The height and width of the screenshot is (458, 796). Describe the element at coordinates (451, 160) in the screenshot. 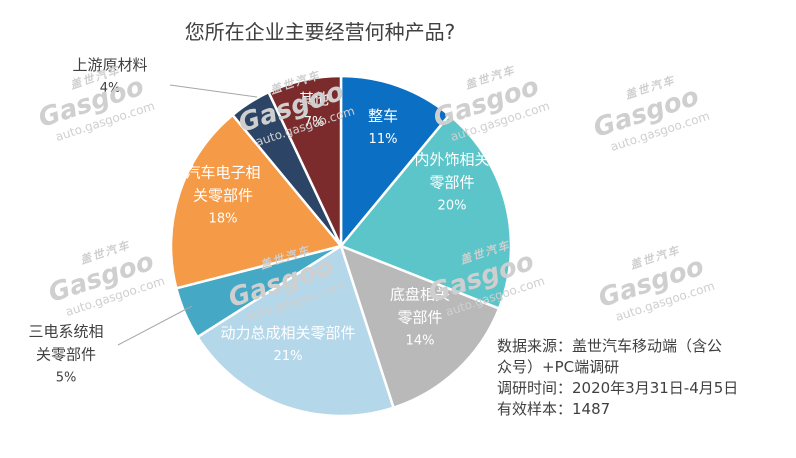

I see `slice-label: 内外饰相关` at that location.